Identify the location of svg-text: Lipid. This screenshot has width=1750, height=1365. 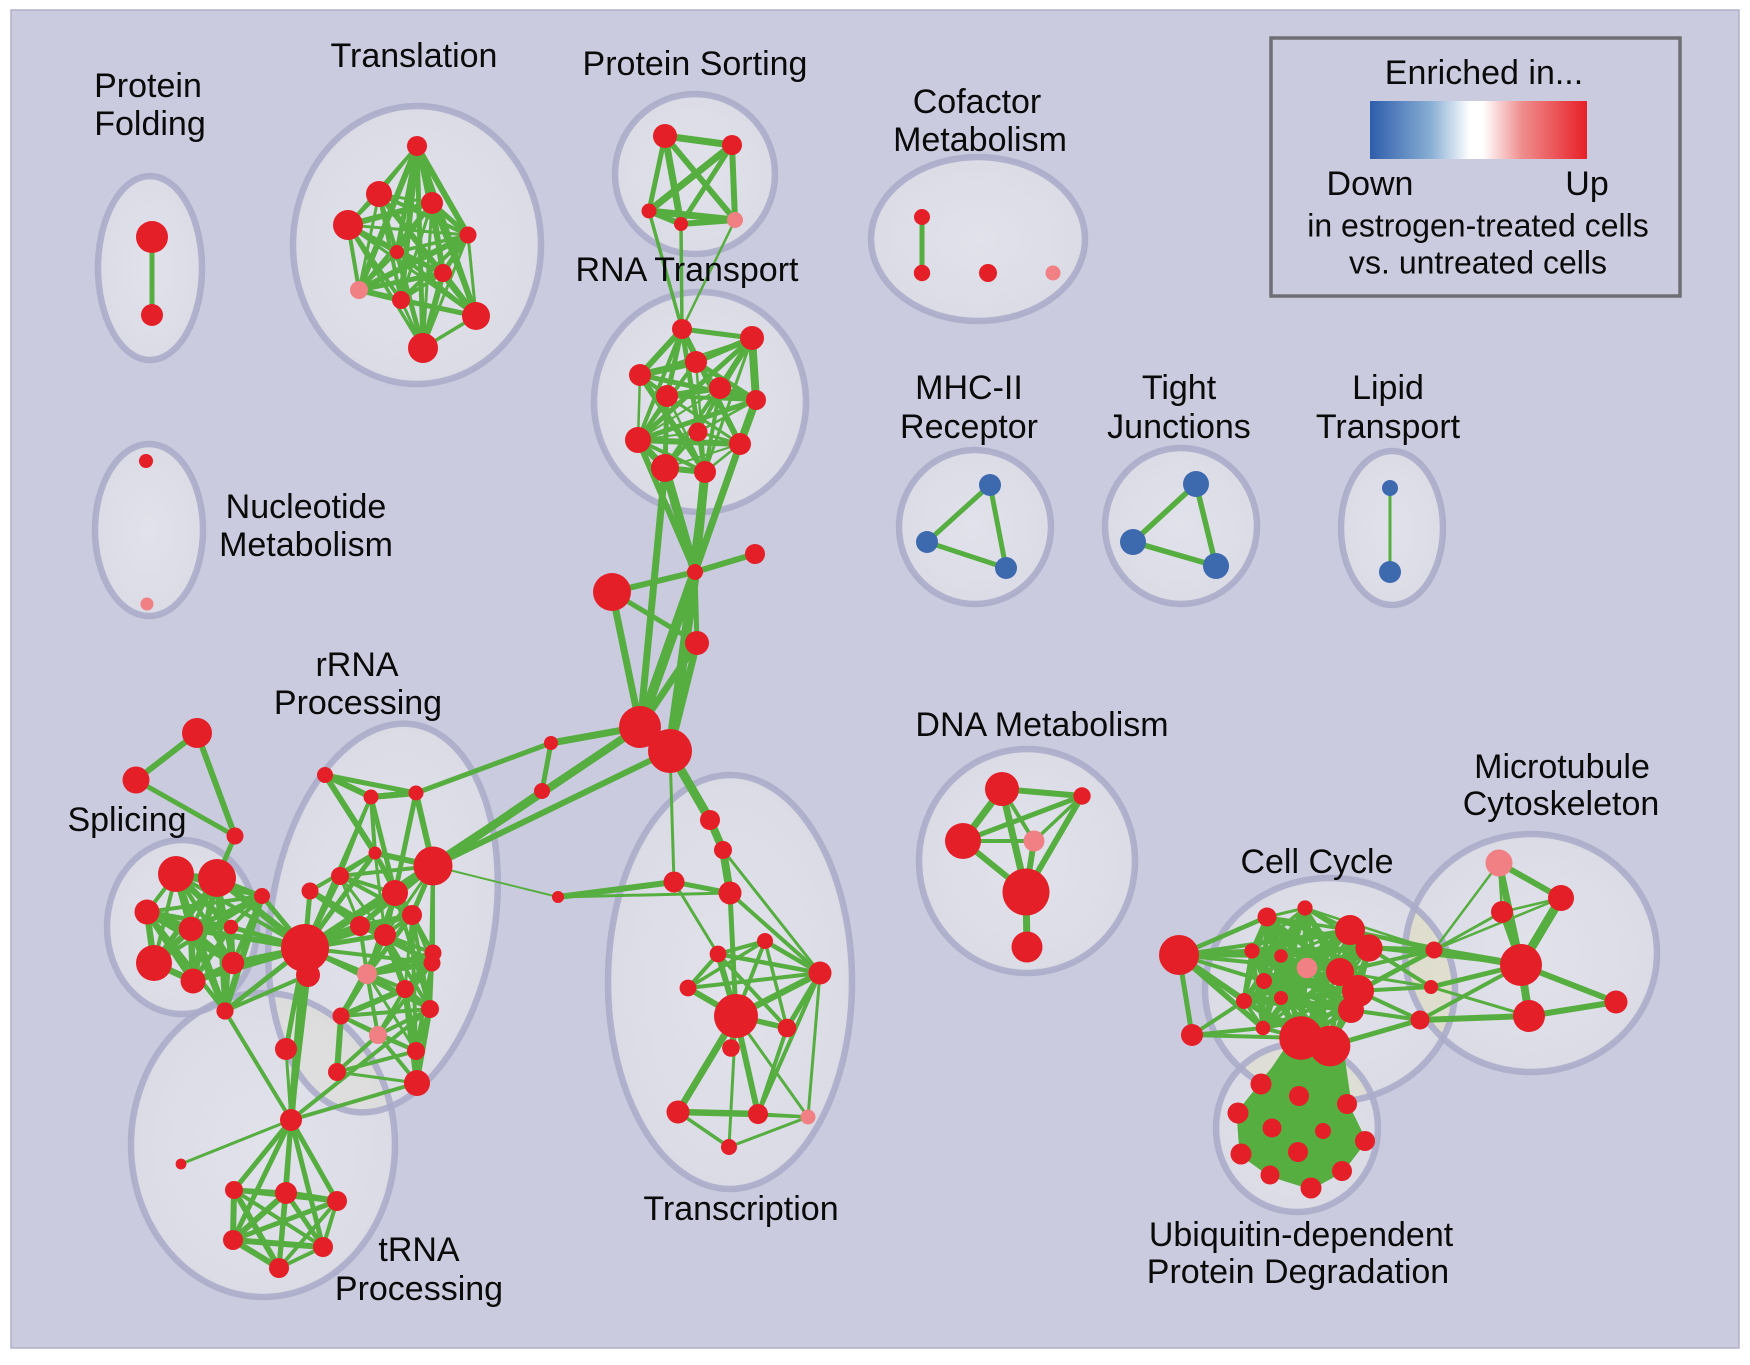
(1388, 388).